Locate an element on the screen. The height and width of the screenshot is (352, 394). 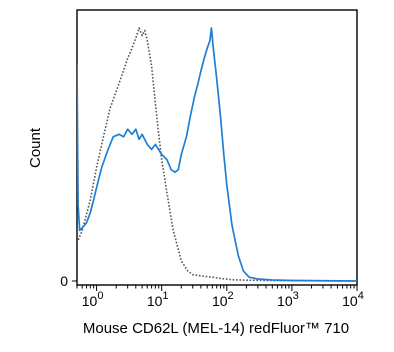
y-axis-ticks: 0 is located at coordinates (68, 281).